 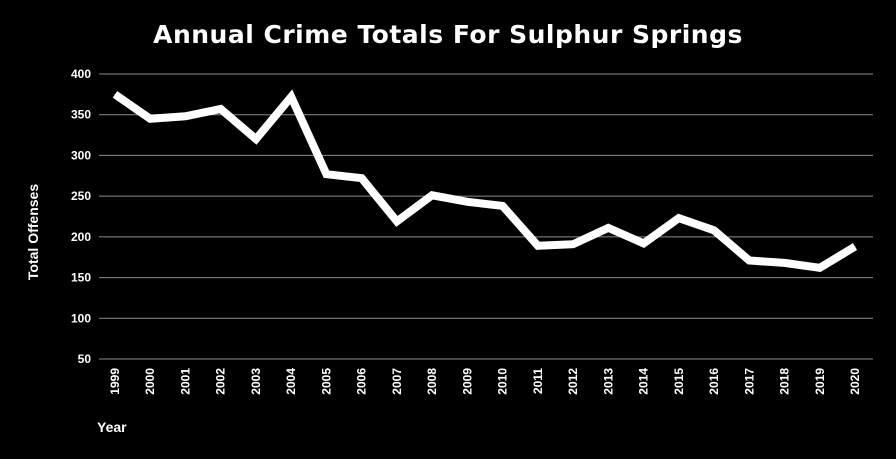 I want to click on x-tick-label: 2015, so click(x=679, y=381).